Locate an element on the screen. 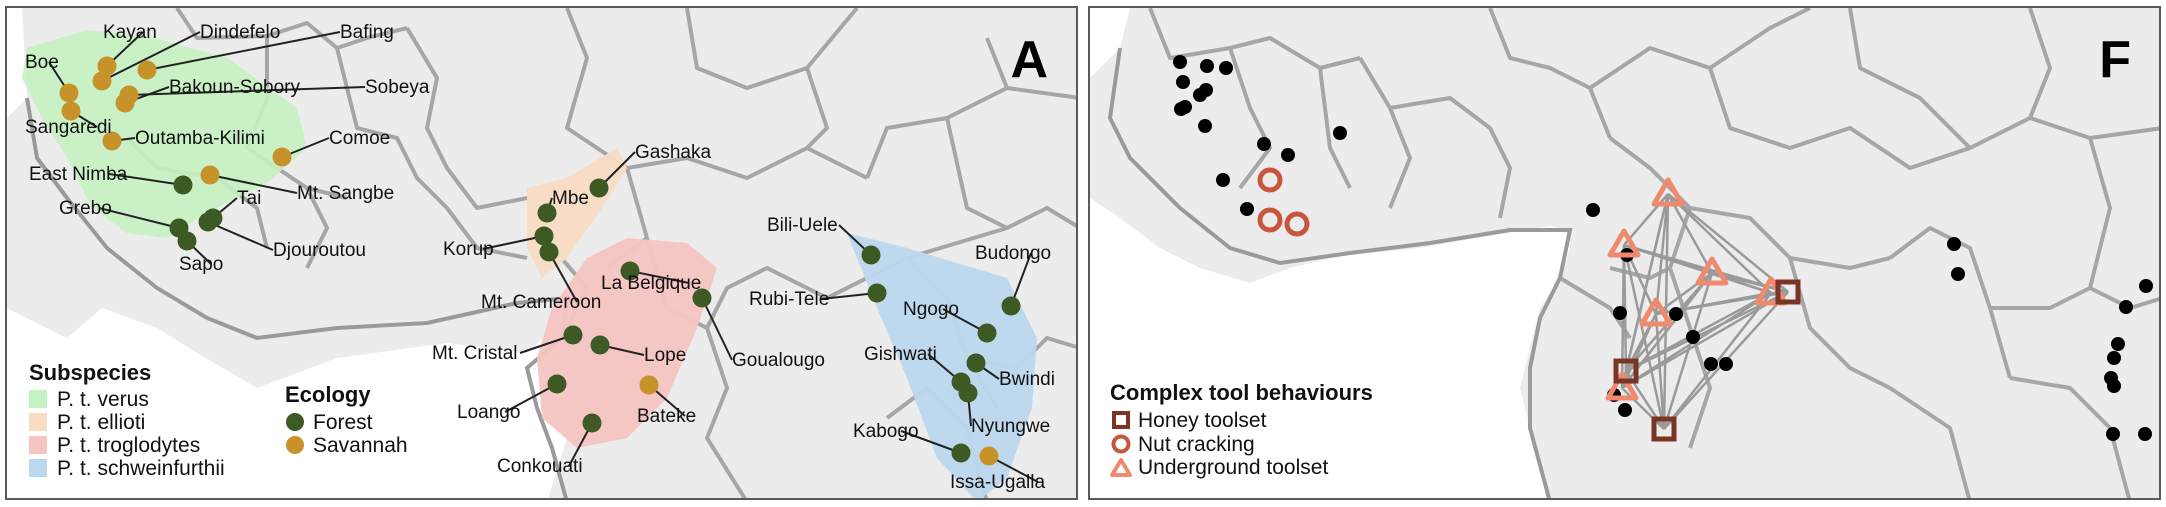  site-label-lope: Lope is located at coordinates (665, 355).